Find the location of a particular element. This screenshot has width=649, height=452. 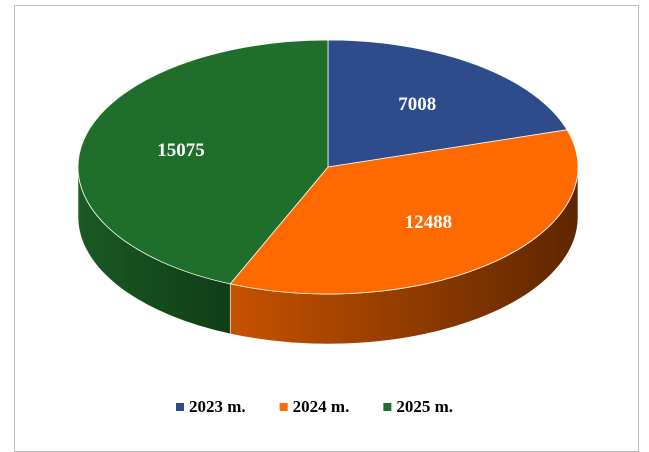

data-label: 12488 is located at coordinates (429, 222).